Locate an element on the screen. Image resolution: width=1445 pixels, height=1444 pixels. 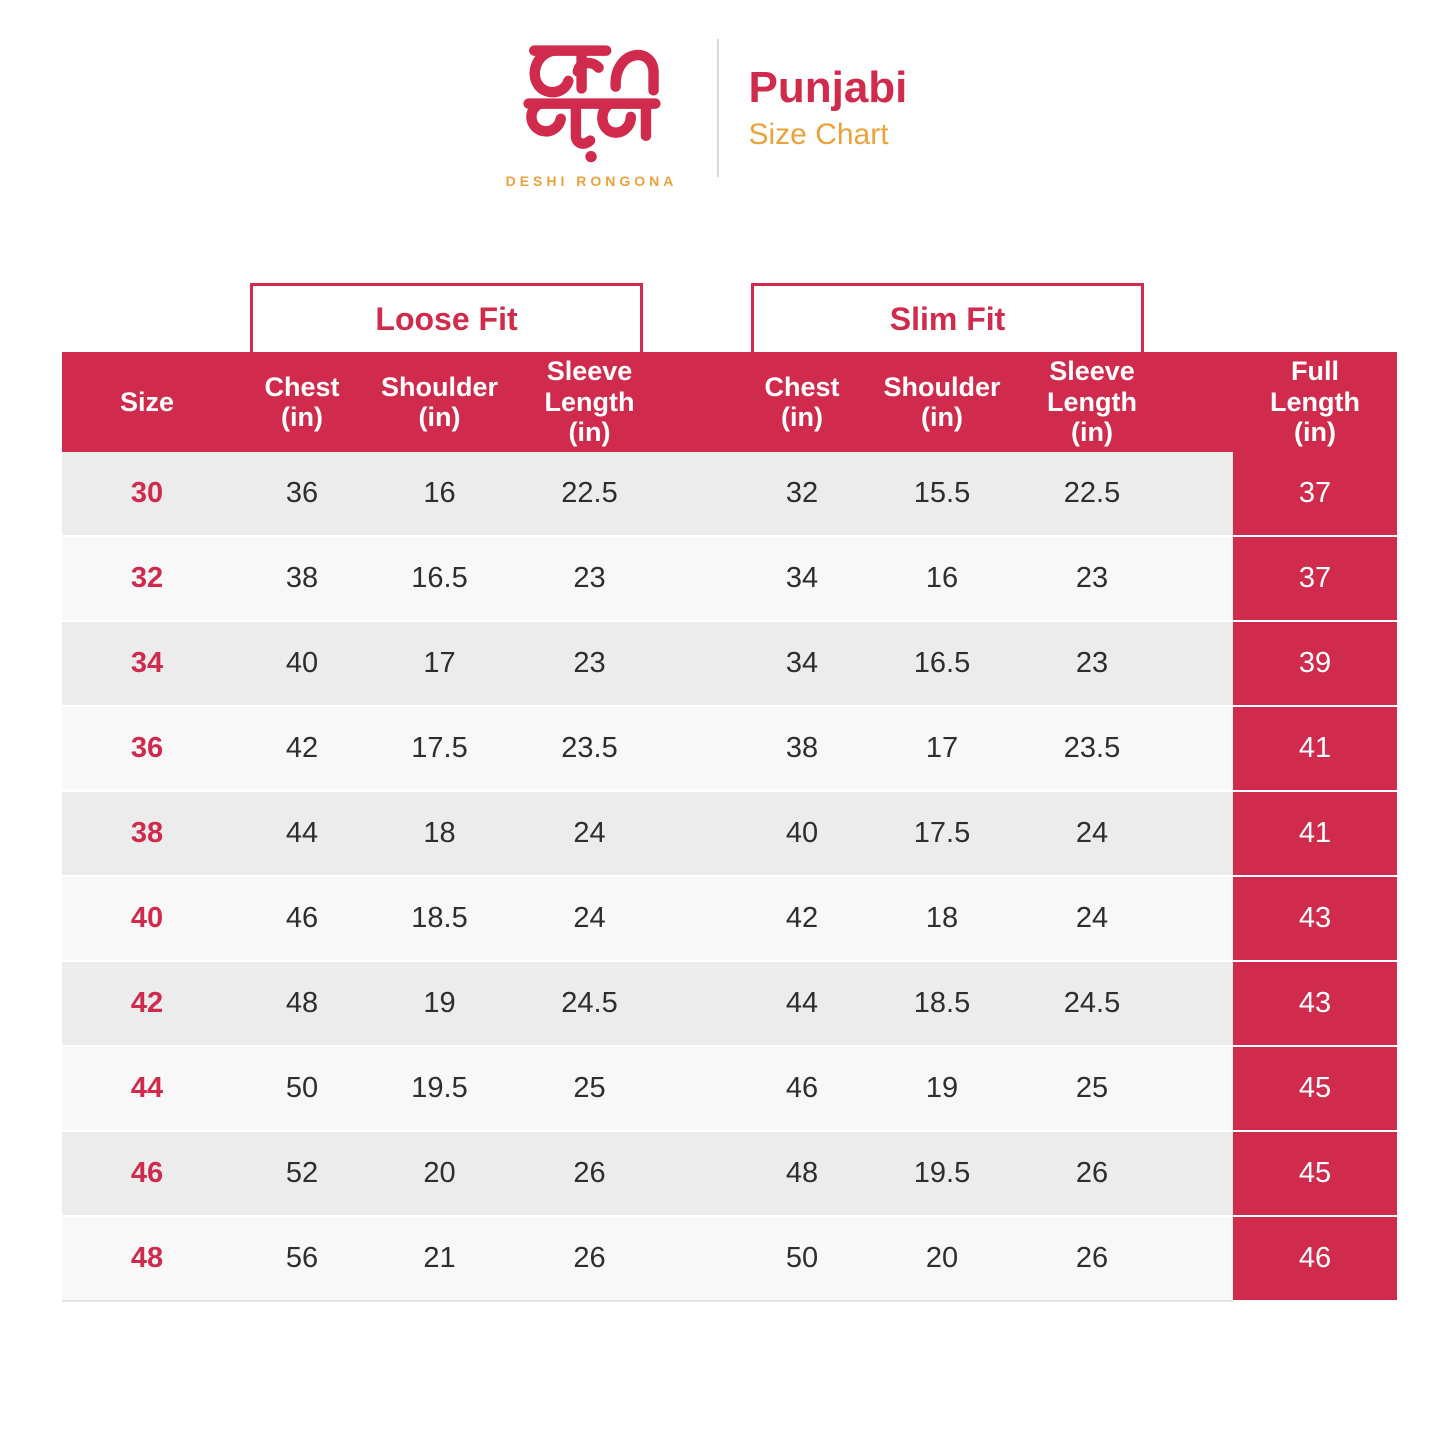
table-row: 30 36 16 22.5 32 15.5 22.5 37 is located at coordinates (729, 494).